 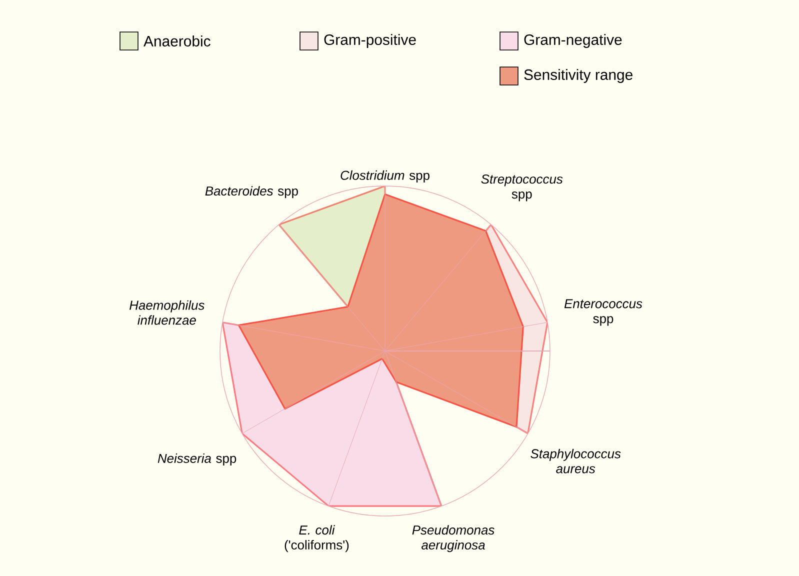 I want to click on spoke-label: E. coli ('coliforms'), so click(x=316, y=538).